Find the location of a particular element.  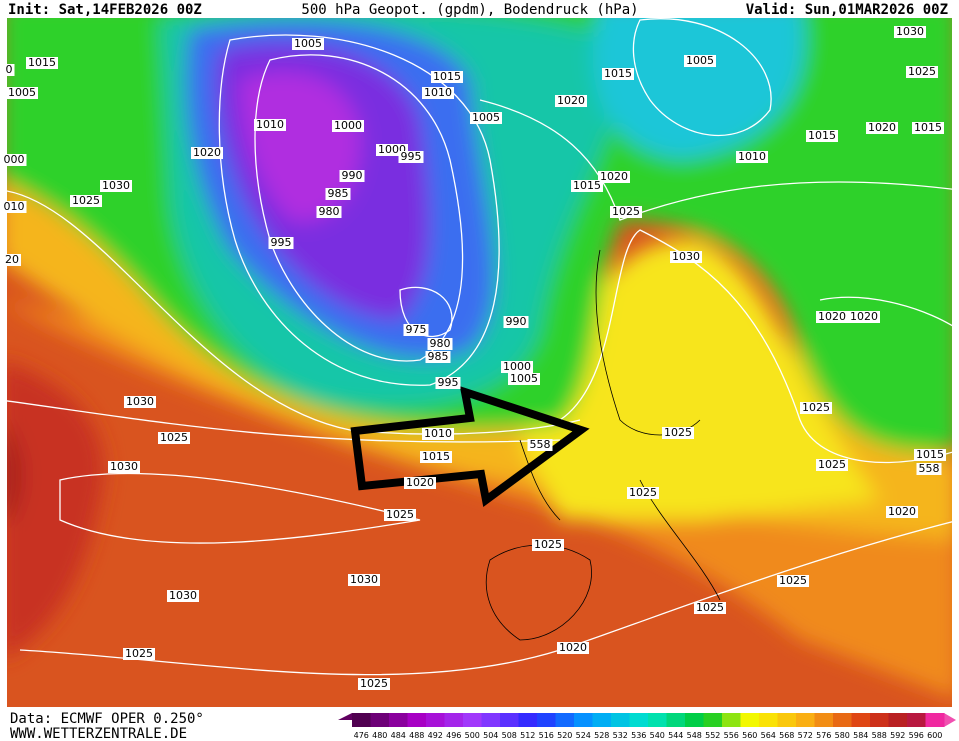

scale-label: 532 is located at coordinates (620, 735).